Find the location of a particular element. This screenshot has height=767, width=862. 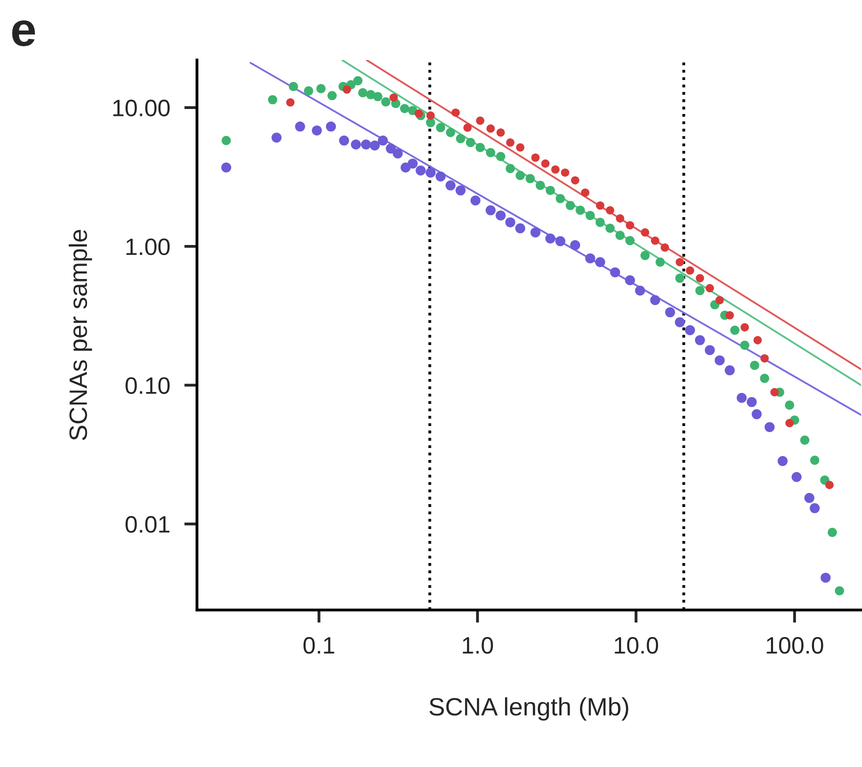

x-tick-label: 100.0 is located at coordinates (795, 645).